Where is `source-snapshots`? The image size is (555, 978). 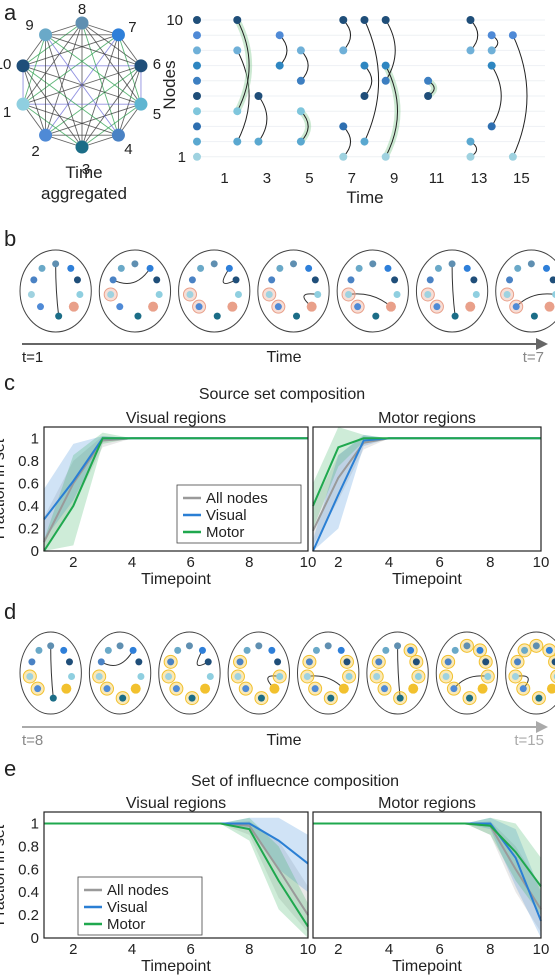
source-snapshots is located at coordinates (287, 291).